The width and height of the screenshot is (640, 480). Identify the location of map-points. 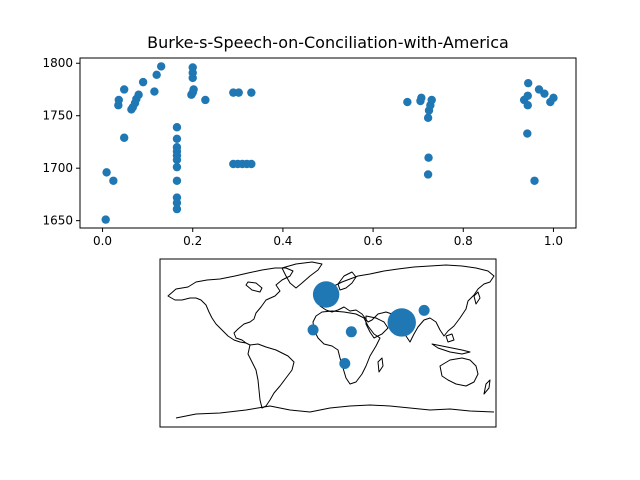
(368, 325).